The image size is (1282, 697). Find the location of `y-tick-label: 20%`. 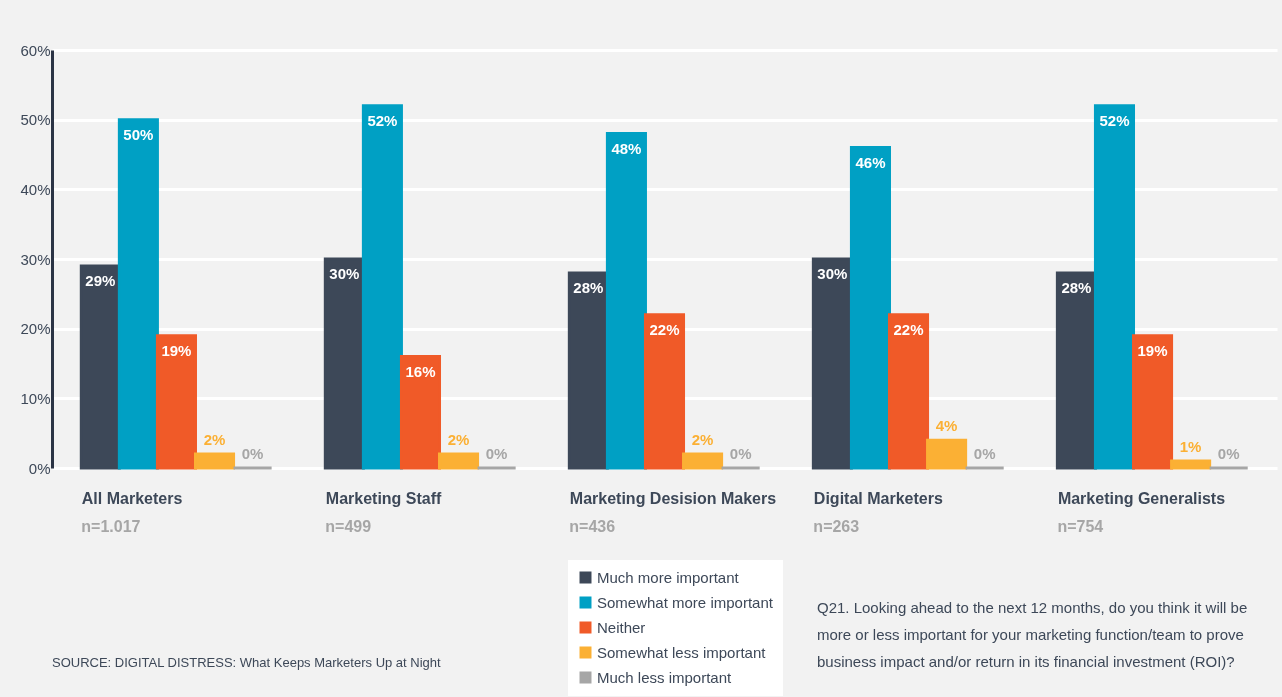

y-tick-label: 20% is located at coordinates (35, 329).